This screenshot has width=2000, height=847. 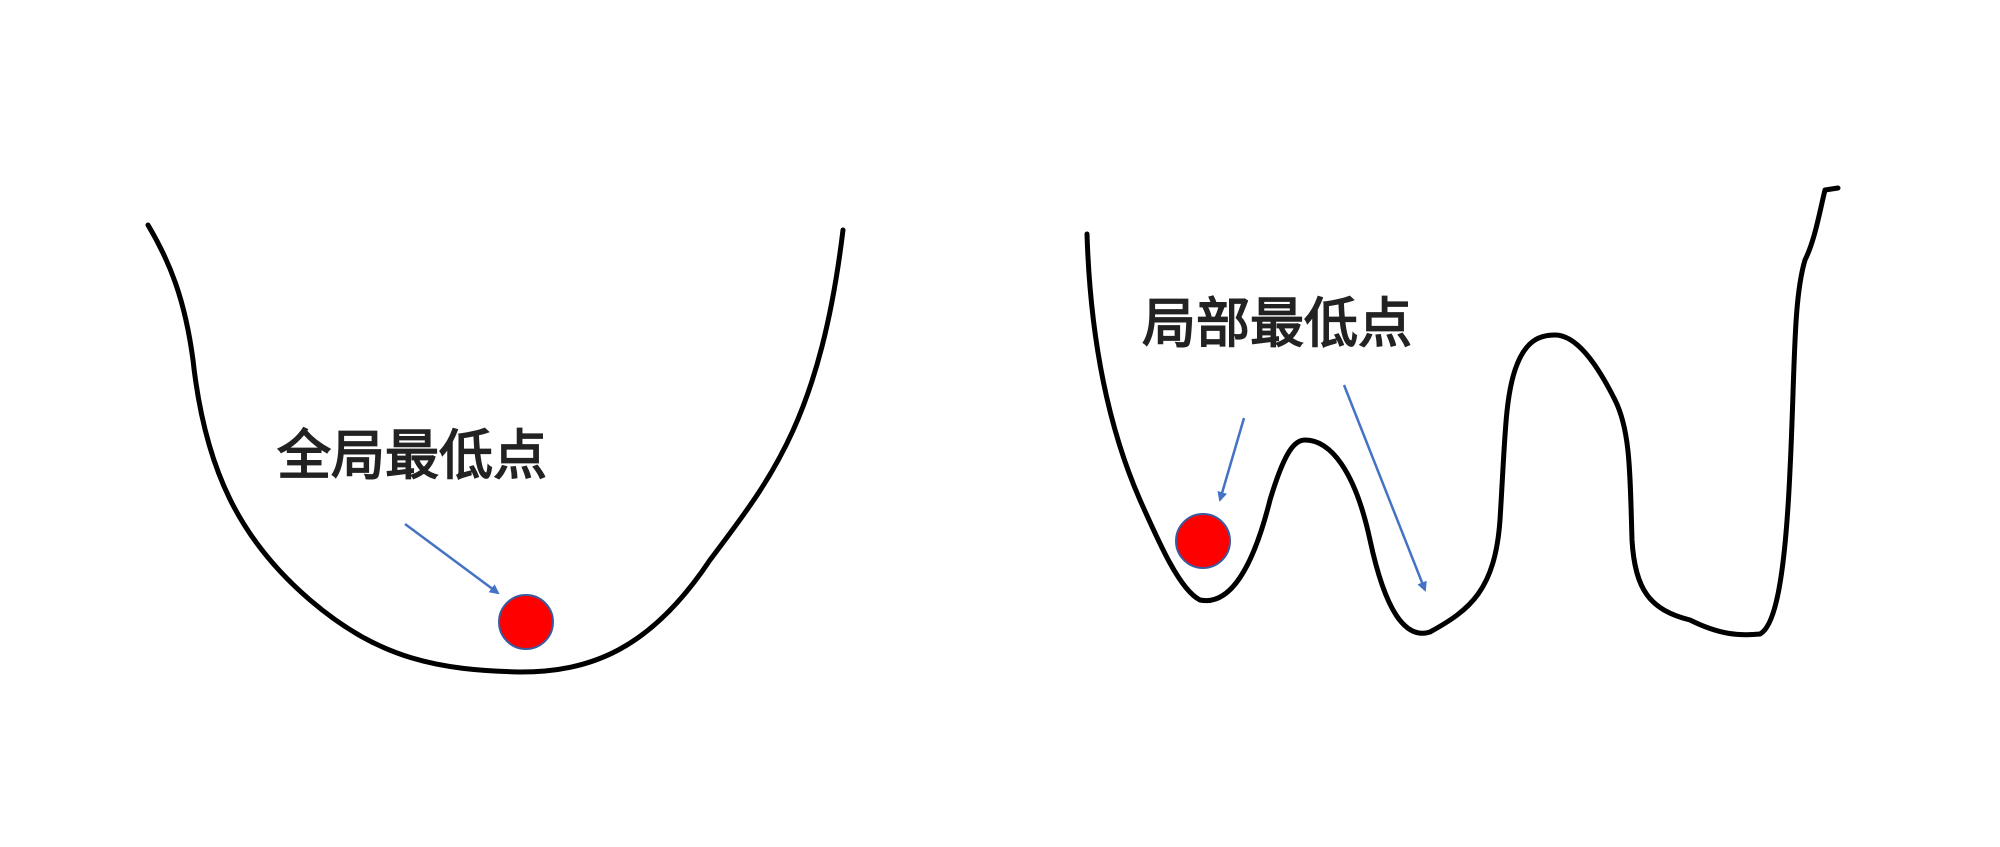 What do you see at coordinates (1384, 488) in the screenshot?
I see `local-min-arrow-right` at bounding box center [1384, 488].